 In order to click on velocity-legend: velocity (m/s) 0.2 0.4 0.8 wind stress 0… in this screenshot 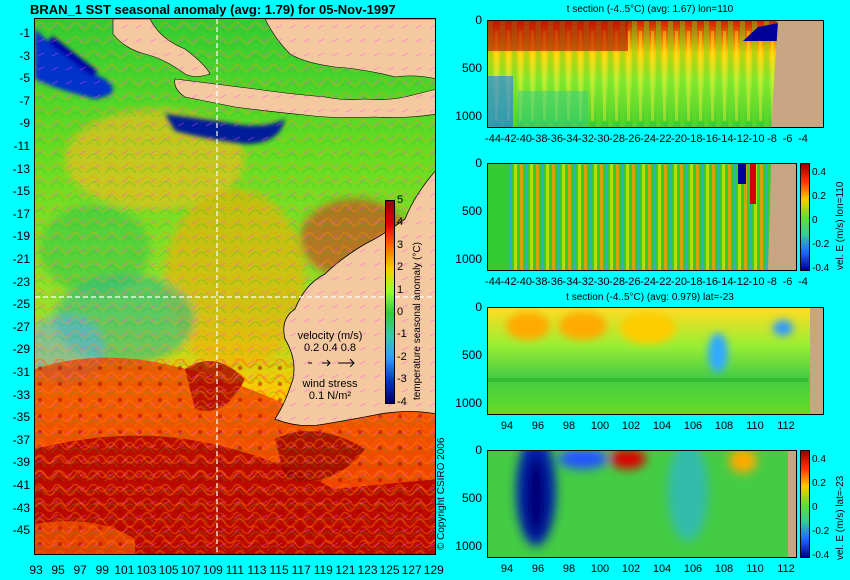, I will do `click(330, 366)`.